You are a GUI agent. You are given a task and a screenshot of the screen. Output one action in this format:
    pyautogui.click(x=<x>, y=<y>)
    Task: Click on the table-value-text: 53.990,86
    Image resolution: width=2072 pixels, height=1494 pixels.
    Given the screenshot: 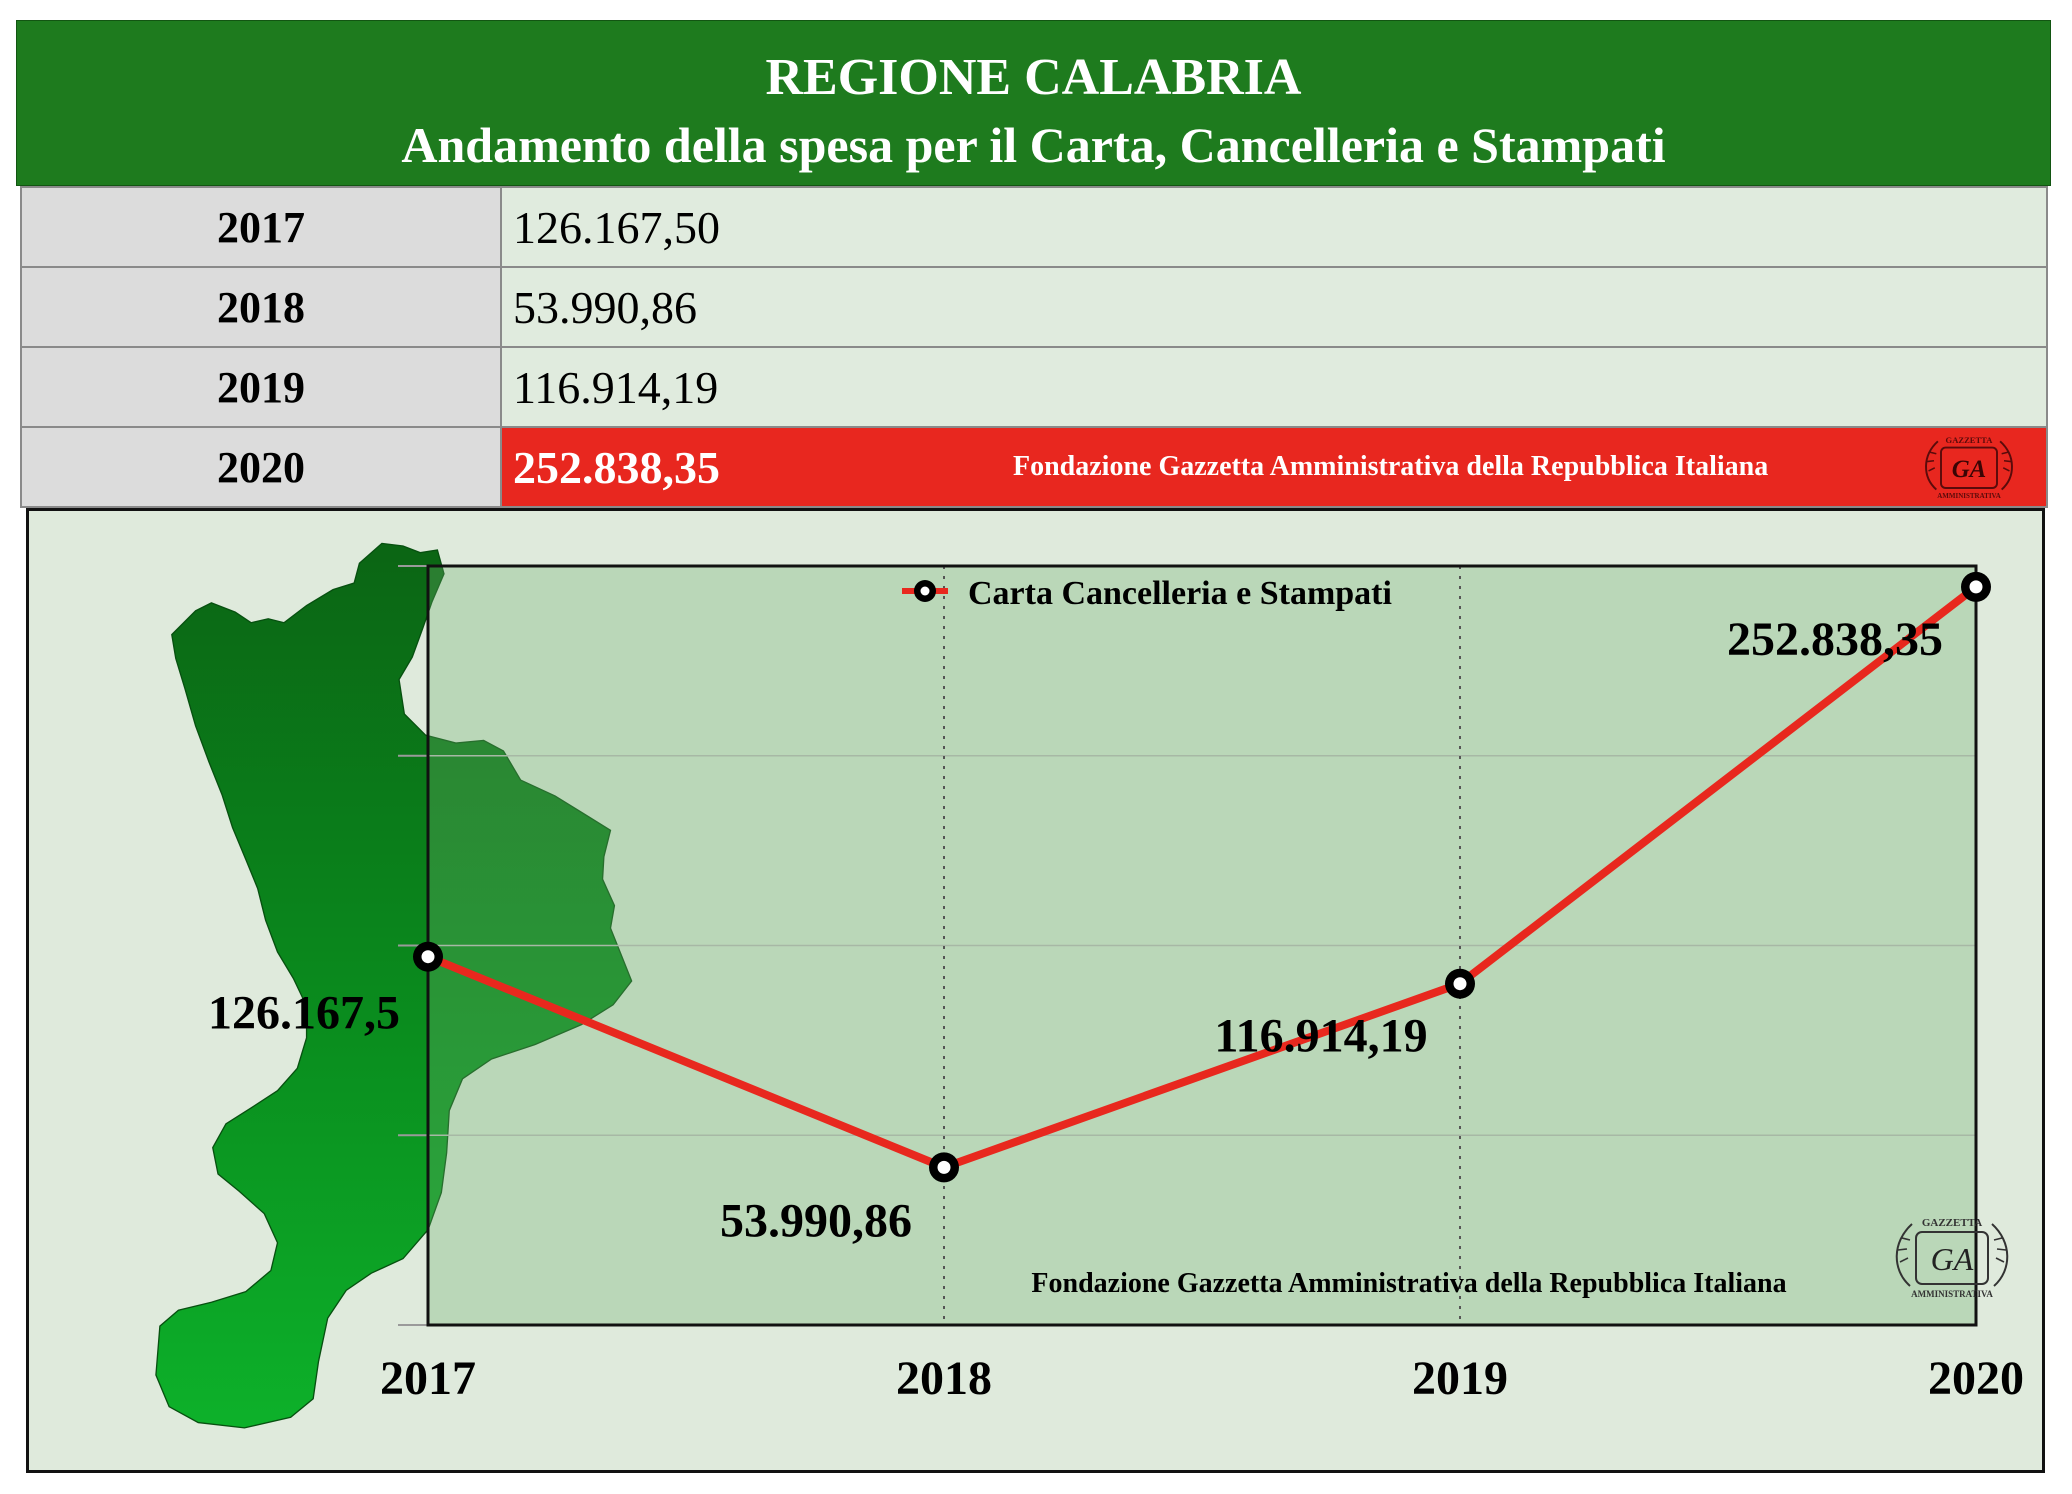 What is the action you would take?
    pyautogui.click(x=605, y=307)
    